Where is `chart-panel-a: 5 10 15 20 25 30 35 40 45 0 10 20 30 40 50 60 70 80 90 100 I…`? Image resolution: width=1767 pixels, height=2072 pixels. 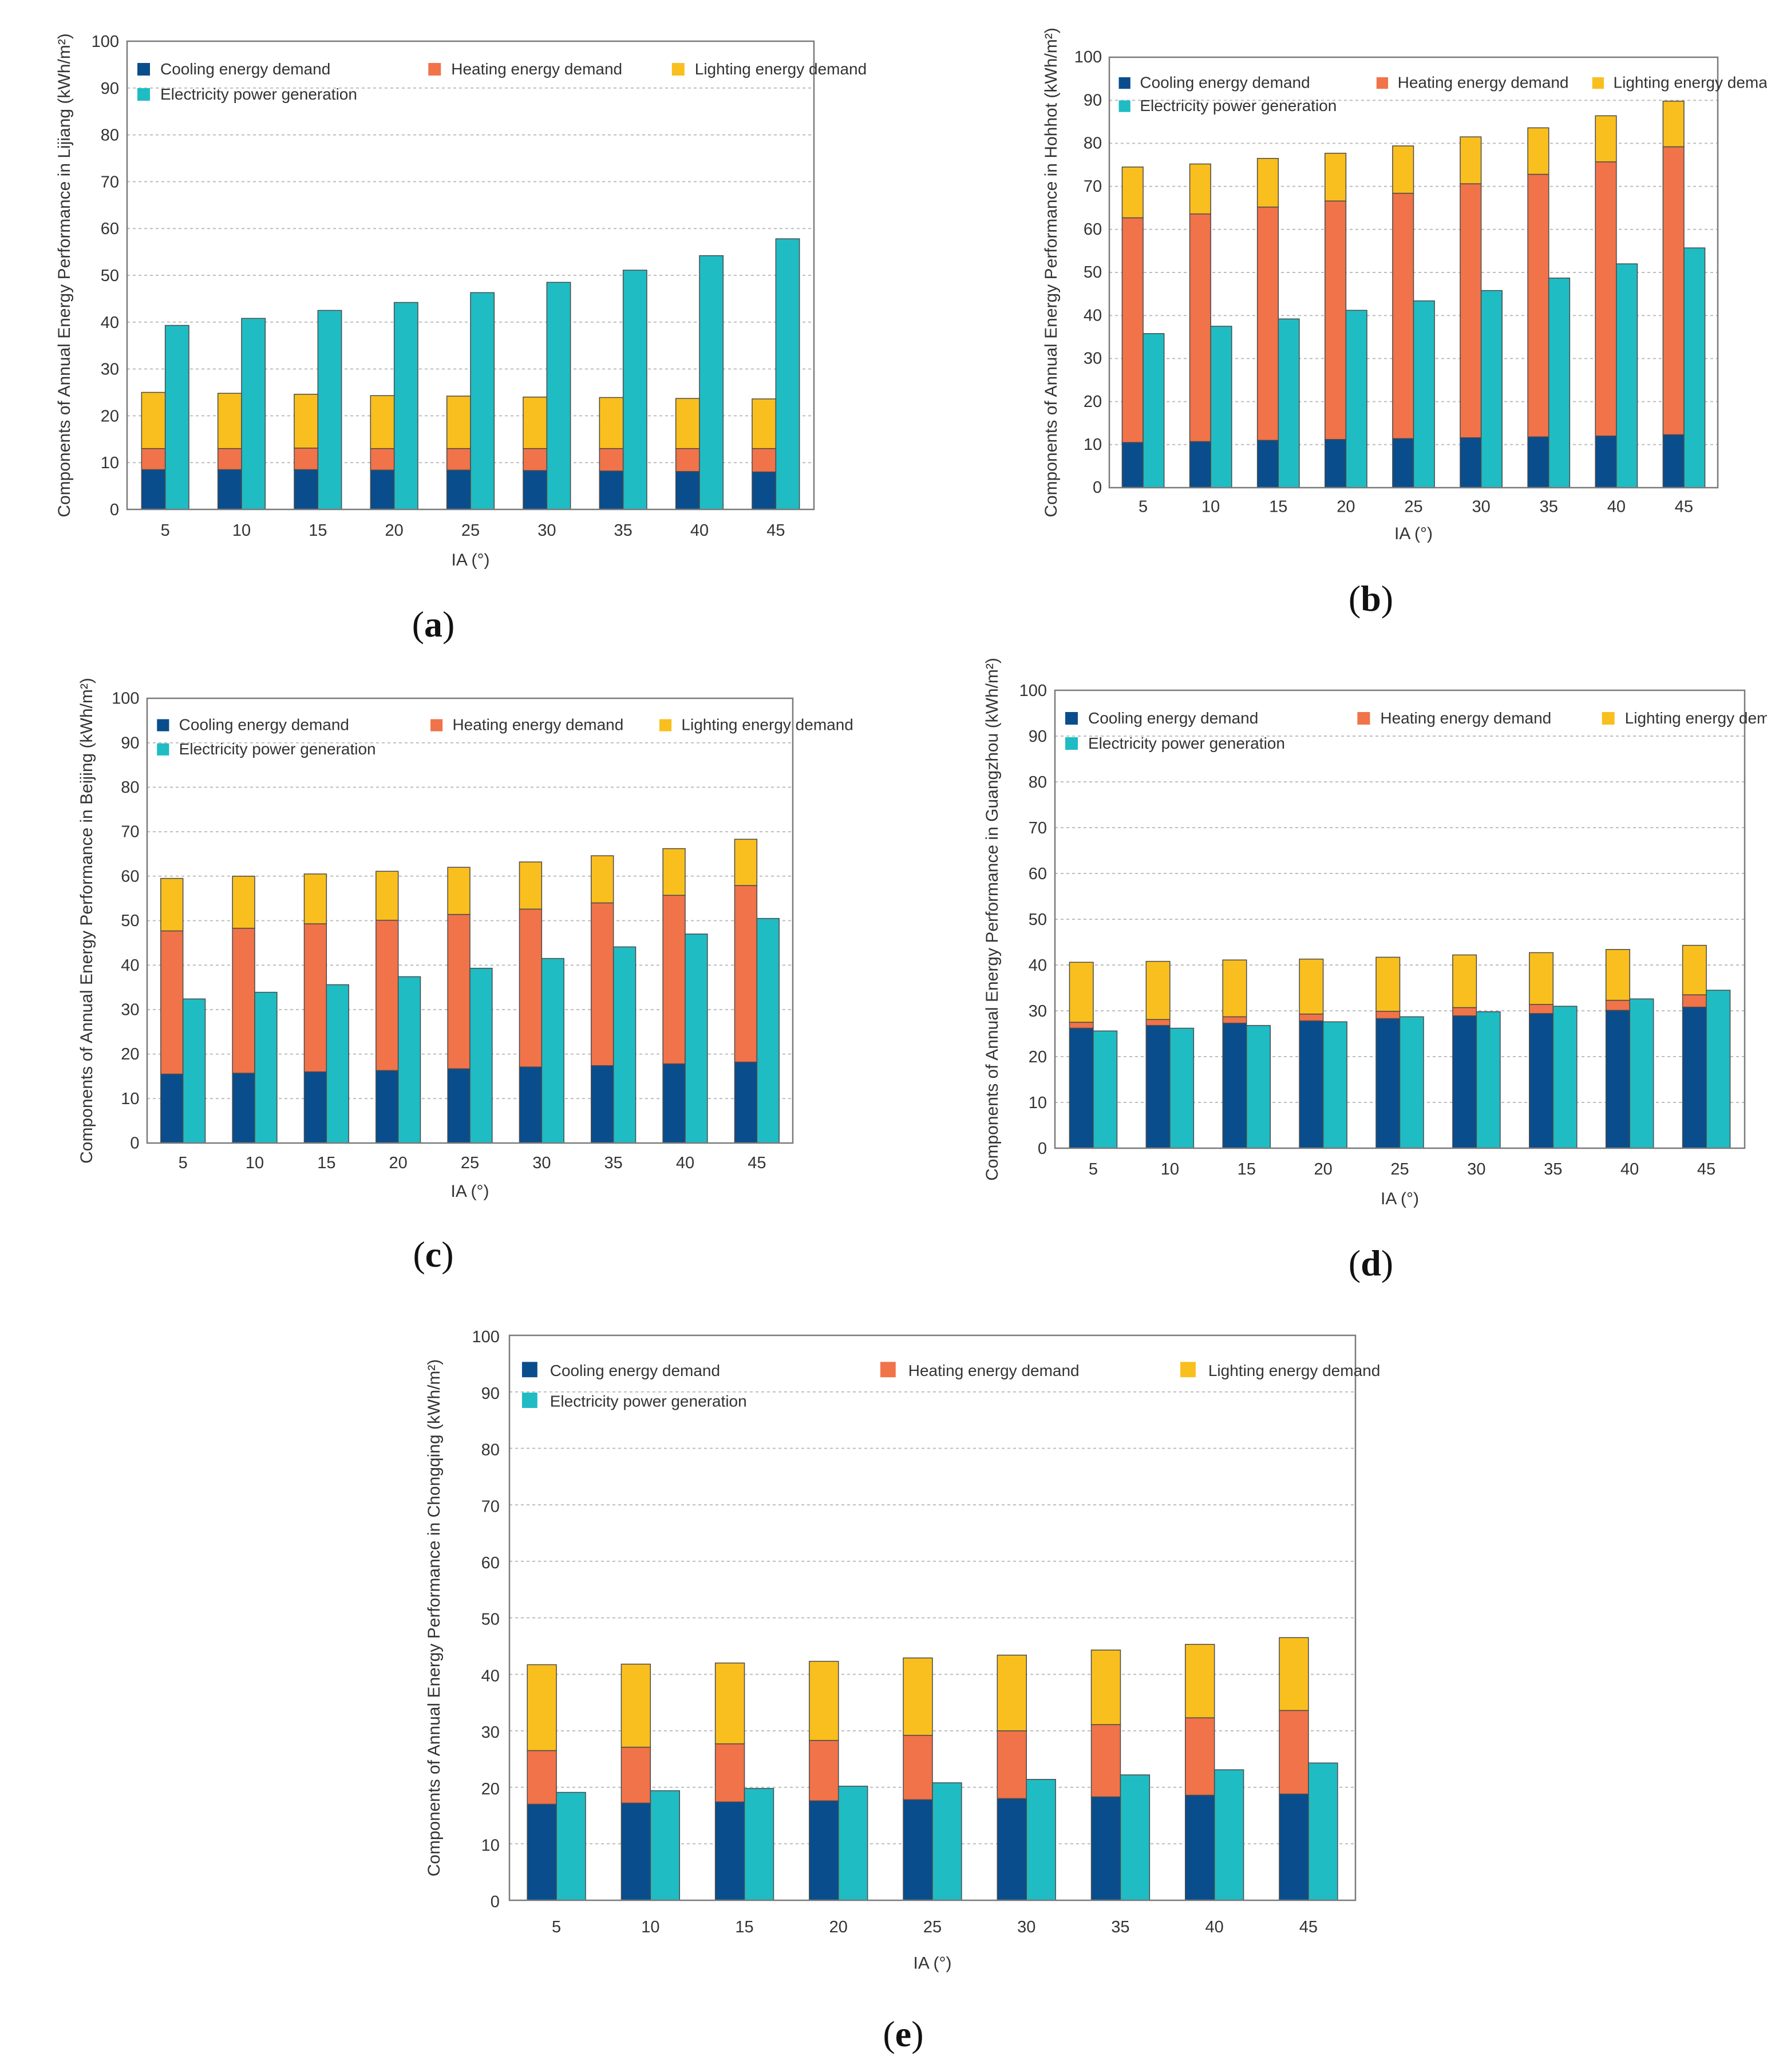 chart-panel-a: 5 10 15 20 25 30 35 40 45 0 10 20 30 40 50 60 70 80 90 100 I… is located at coordinates (461, 338).